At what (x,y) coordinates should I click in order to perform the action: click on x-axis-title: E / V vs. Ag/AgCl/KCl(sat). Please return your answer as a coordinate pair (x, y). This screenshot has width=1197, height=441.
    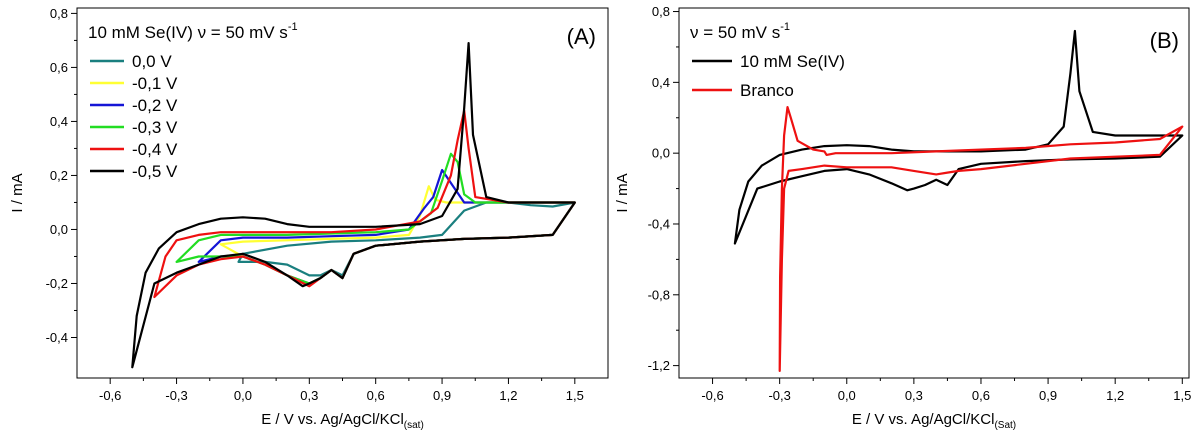
    Looking at the image, I should click on (342, 421).